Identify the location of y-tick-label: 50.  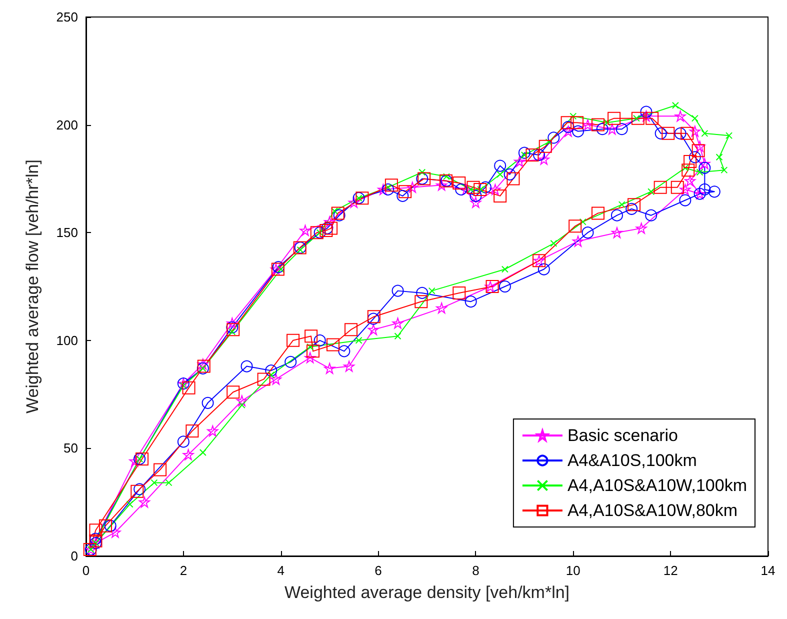
(71, 448).